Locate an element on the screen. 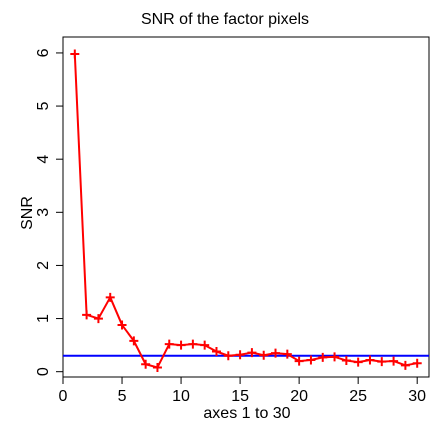 The width and height of the screenshot is (433, 430). x-tick-label: 15 is located at coordinates (240, 396).